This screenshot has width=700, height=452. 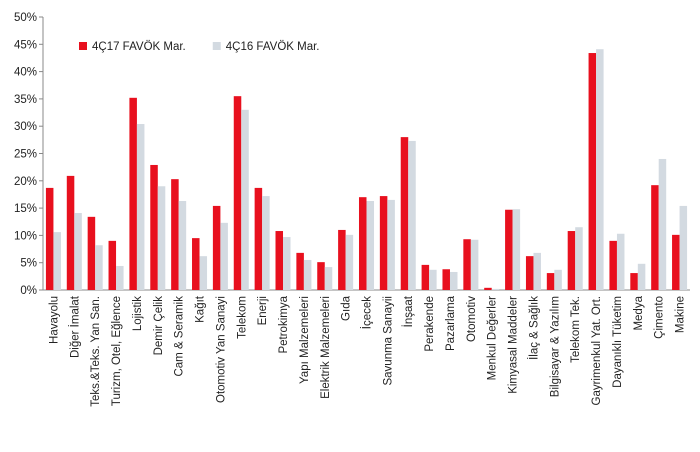 I want to click on x-tick-label: Otomotiv, so click(x=472, y=319).